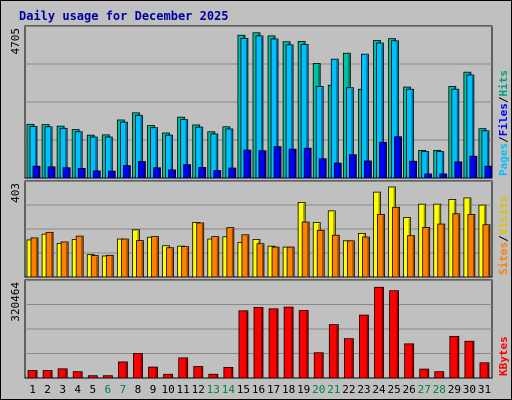 Image resolution: width=512 pixels, height=400 pixels. What do you see at coordinates (258, 389) in the screenshot?
I see `x-tick-label-day-16: 16` at bounding box center [258, 389].